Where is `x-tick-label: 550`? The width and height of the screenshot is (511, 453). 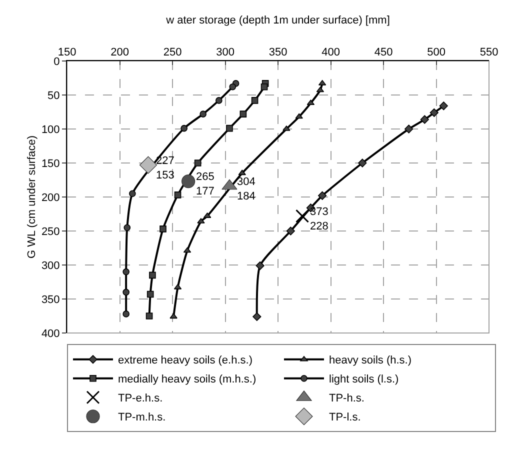 x-tick-label: 550 is located at coordinates (489, 52).